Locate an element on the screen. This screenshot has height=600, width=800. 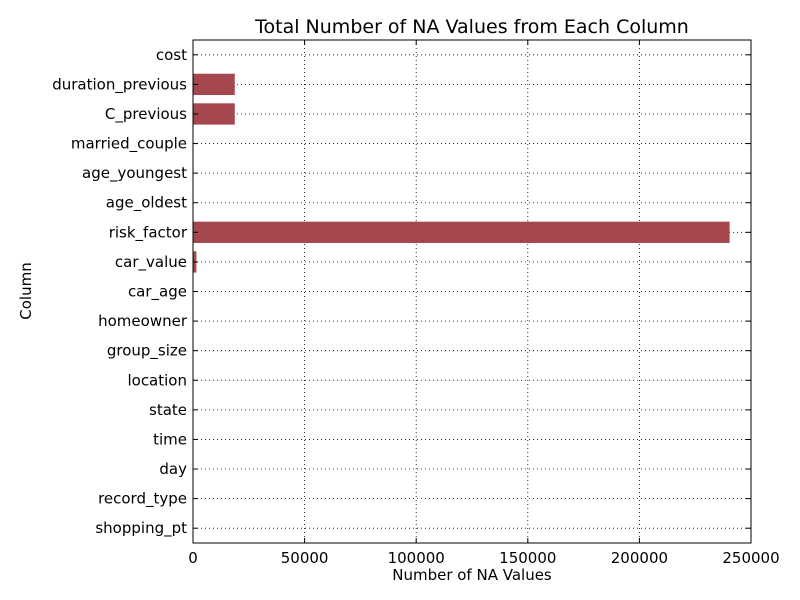
y-tick-label: day is located at coordinates (173, 469).